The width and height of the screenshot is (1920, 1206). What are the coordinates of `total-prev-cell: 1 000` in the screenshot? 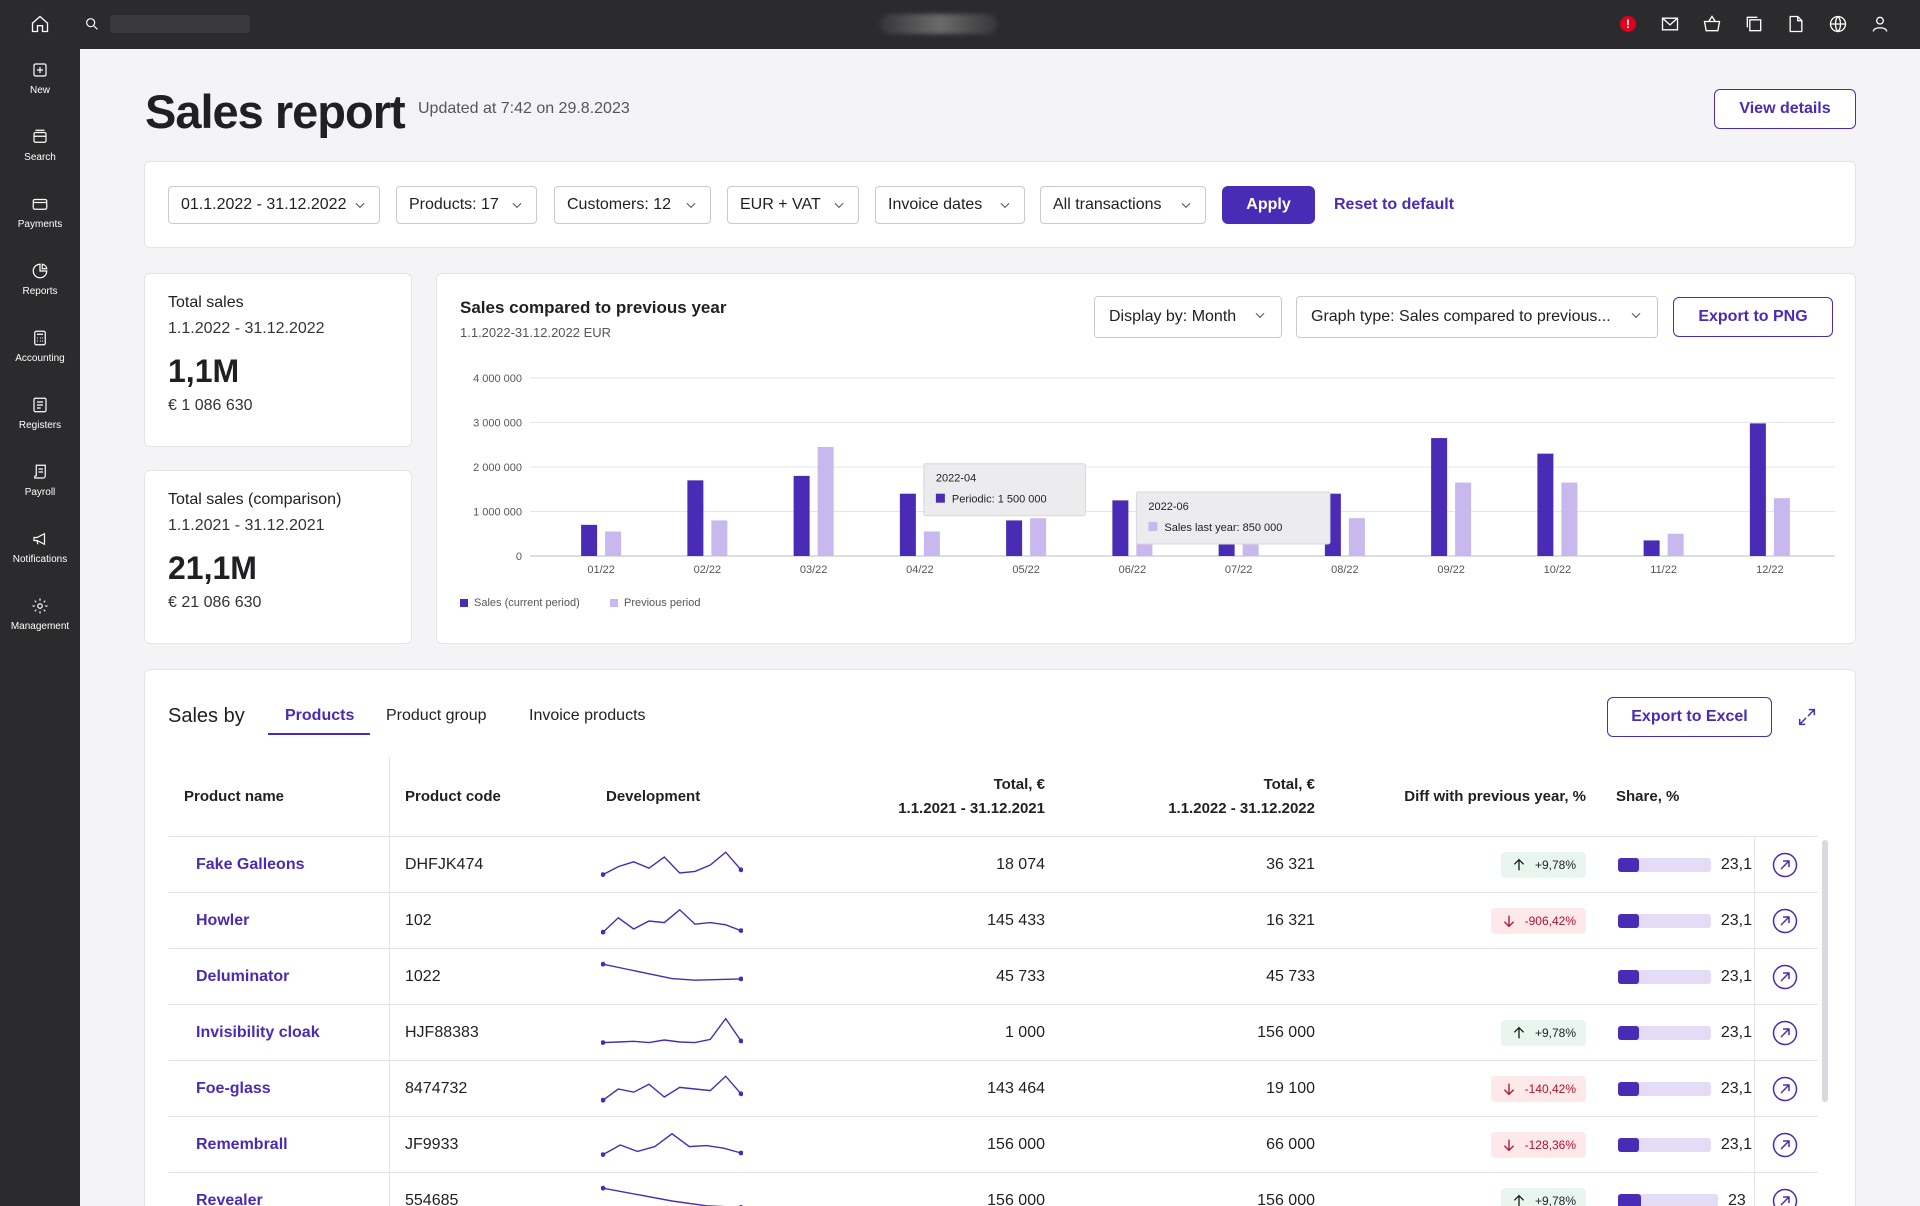 It's located at (1024, 1032).